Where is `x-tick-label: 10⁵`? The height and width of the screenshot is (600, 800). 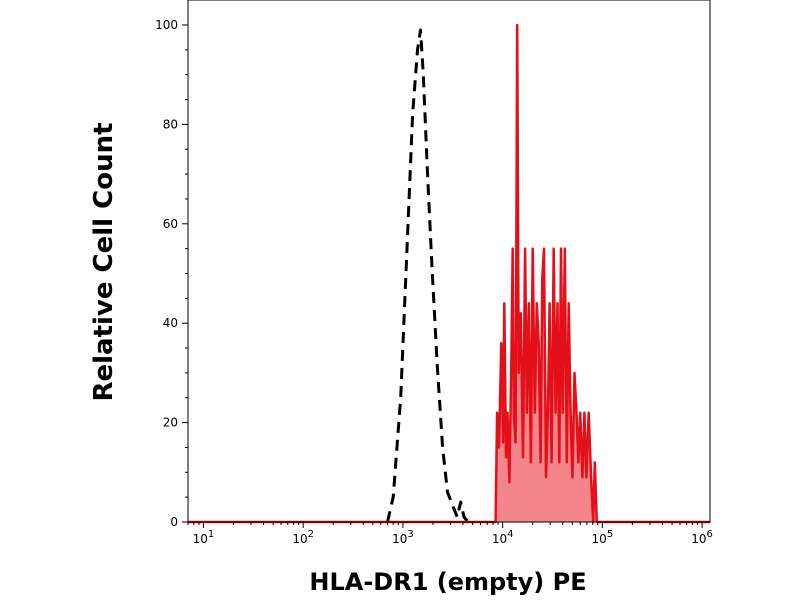
x-tick-label: 10⁵ is located at coordinates (603, 537).